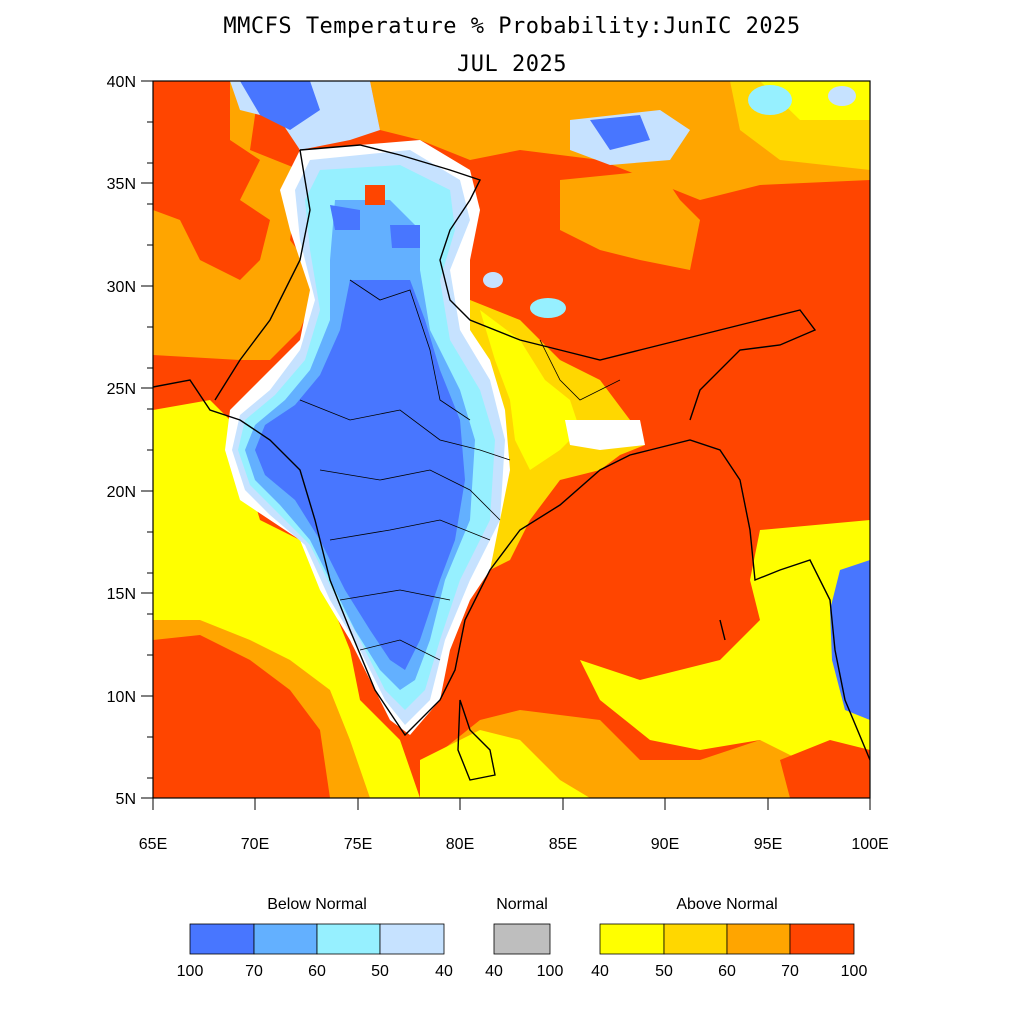 The image size is (1024, 1024). What do you see at coordinates (512, 64) in the screenshot?
I see `chart-subtitle: JUL 2025` at bounding box center [512, 64].